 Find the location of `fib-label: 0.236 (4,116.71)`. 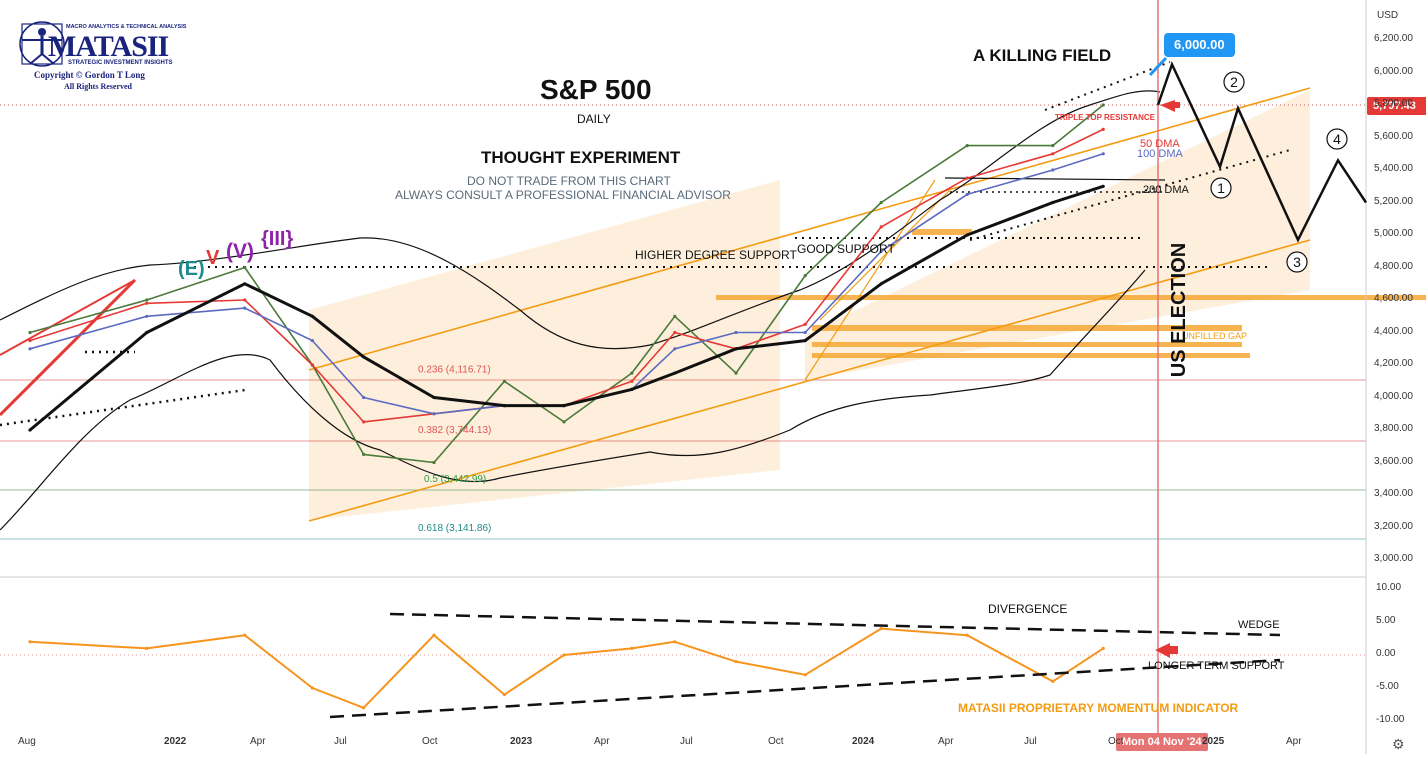

fib-label: 0.236 (4,116.71) is located at coordinates (454, 370).